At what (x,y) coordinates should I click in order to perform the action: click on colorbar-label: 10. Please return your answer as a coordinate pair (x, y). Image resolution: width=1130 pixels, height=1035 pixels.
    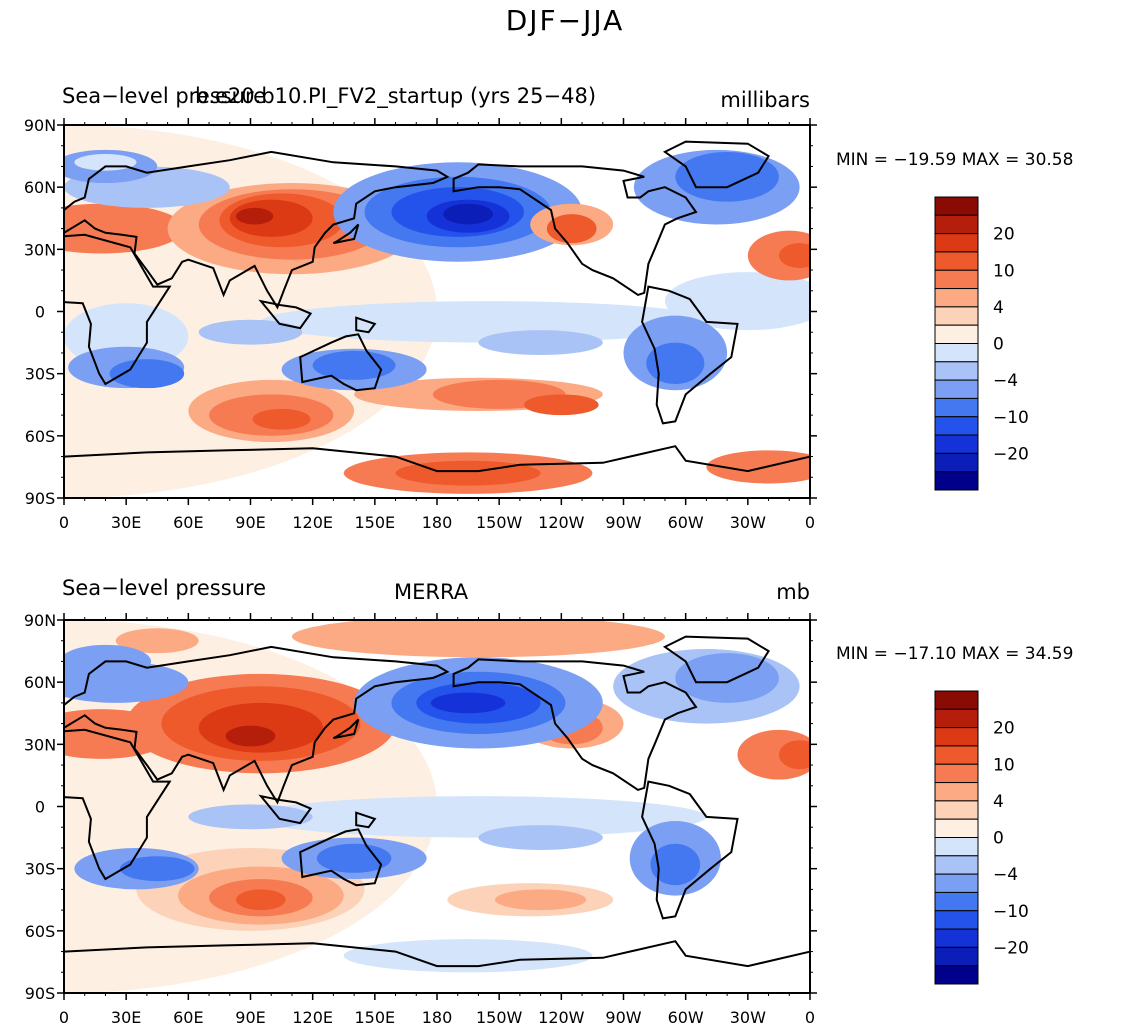
    Looking at the image, I should click on (1004, 765).